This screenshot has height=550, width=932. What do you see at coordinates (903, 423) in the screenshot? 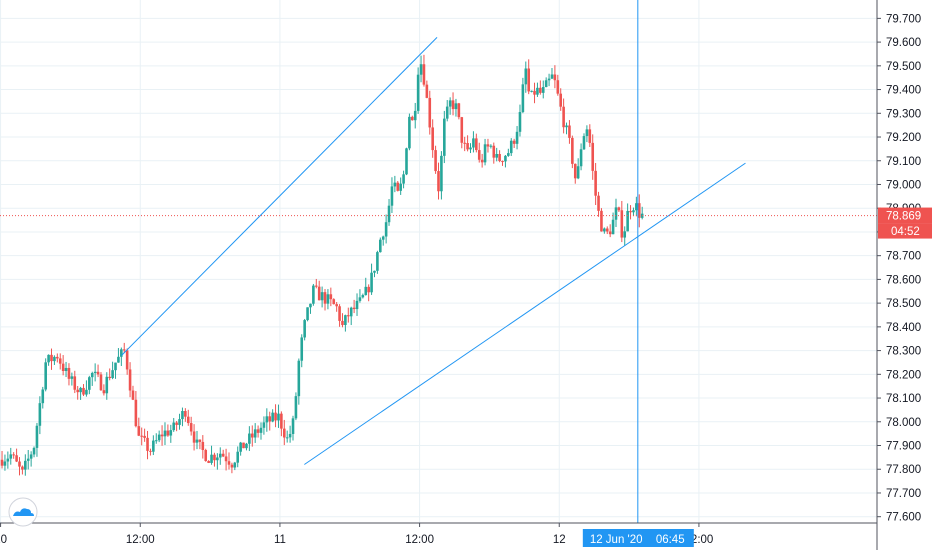
I see `y-tick-label: 78.000` at bounding box center [903, 423].